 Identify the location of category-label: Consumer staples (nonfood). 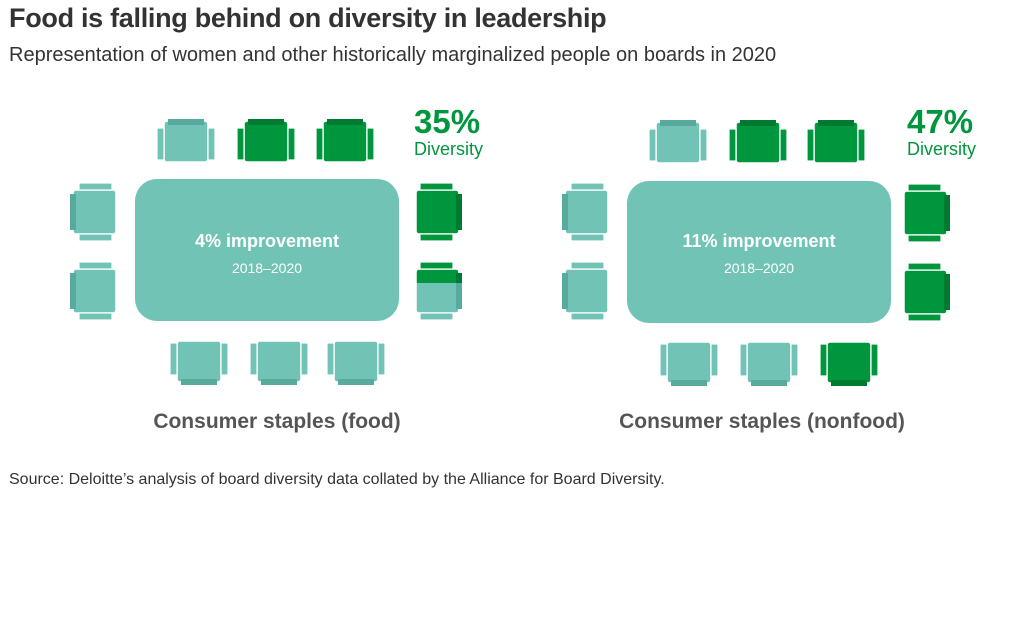
(762, 421).